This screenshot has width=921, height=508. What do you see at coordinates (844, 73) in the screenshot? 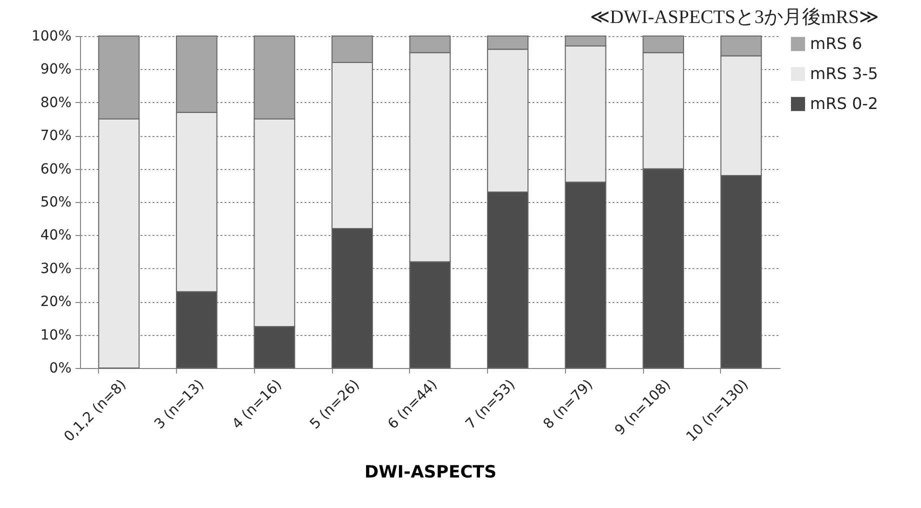
I see `legend-label: mRS 3-5` at bounding box center [844, 73].